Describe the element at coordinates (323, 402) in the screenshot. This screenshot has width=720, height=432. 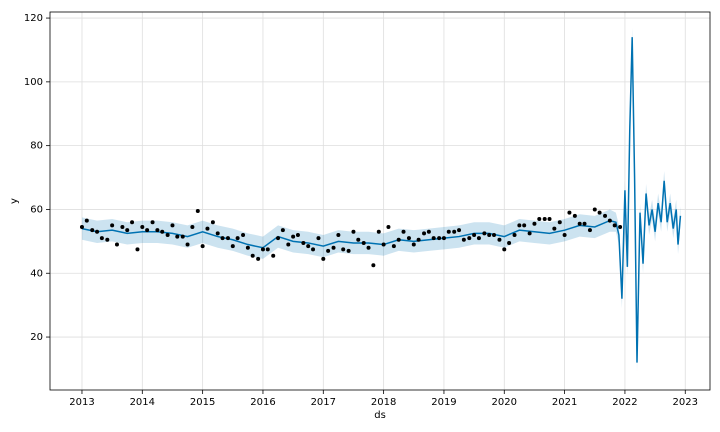
I see `x-tick-label: 2017` at that location.